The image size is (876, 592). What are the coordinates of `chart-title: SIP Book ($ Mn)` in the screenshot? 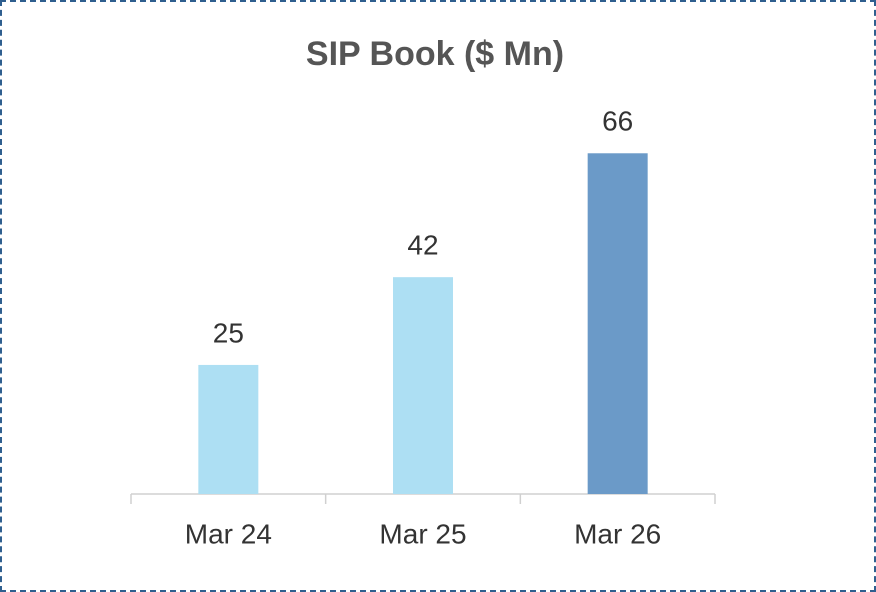 It's located at (435, 54).